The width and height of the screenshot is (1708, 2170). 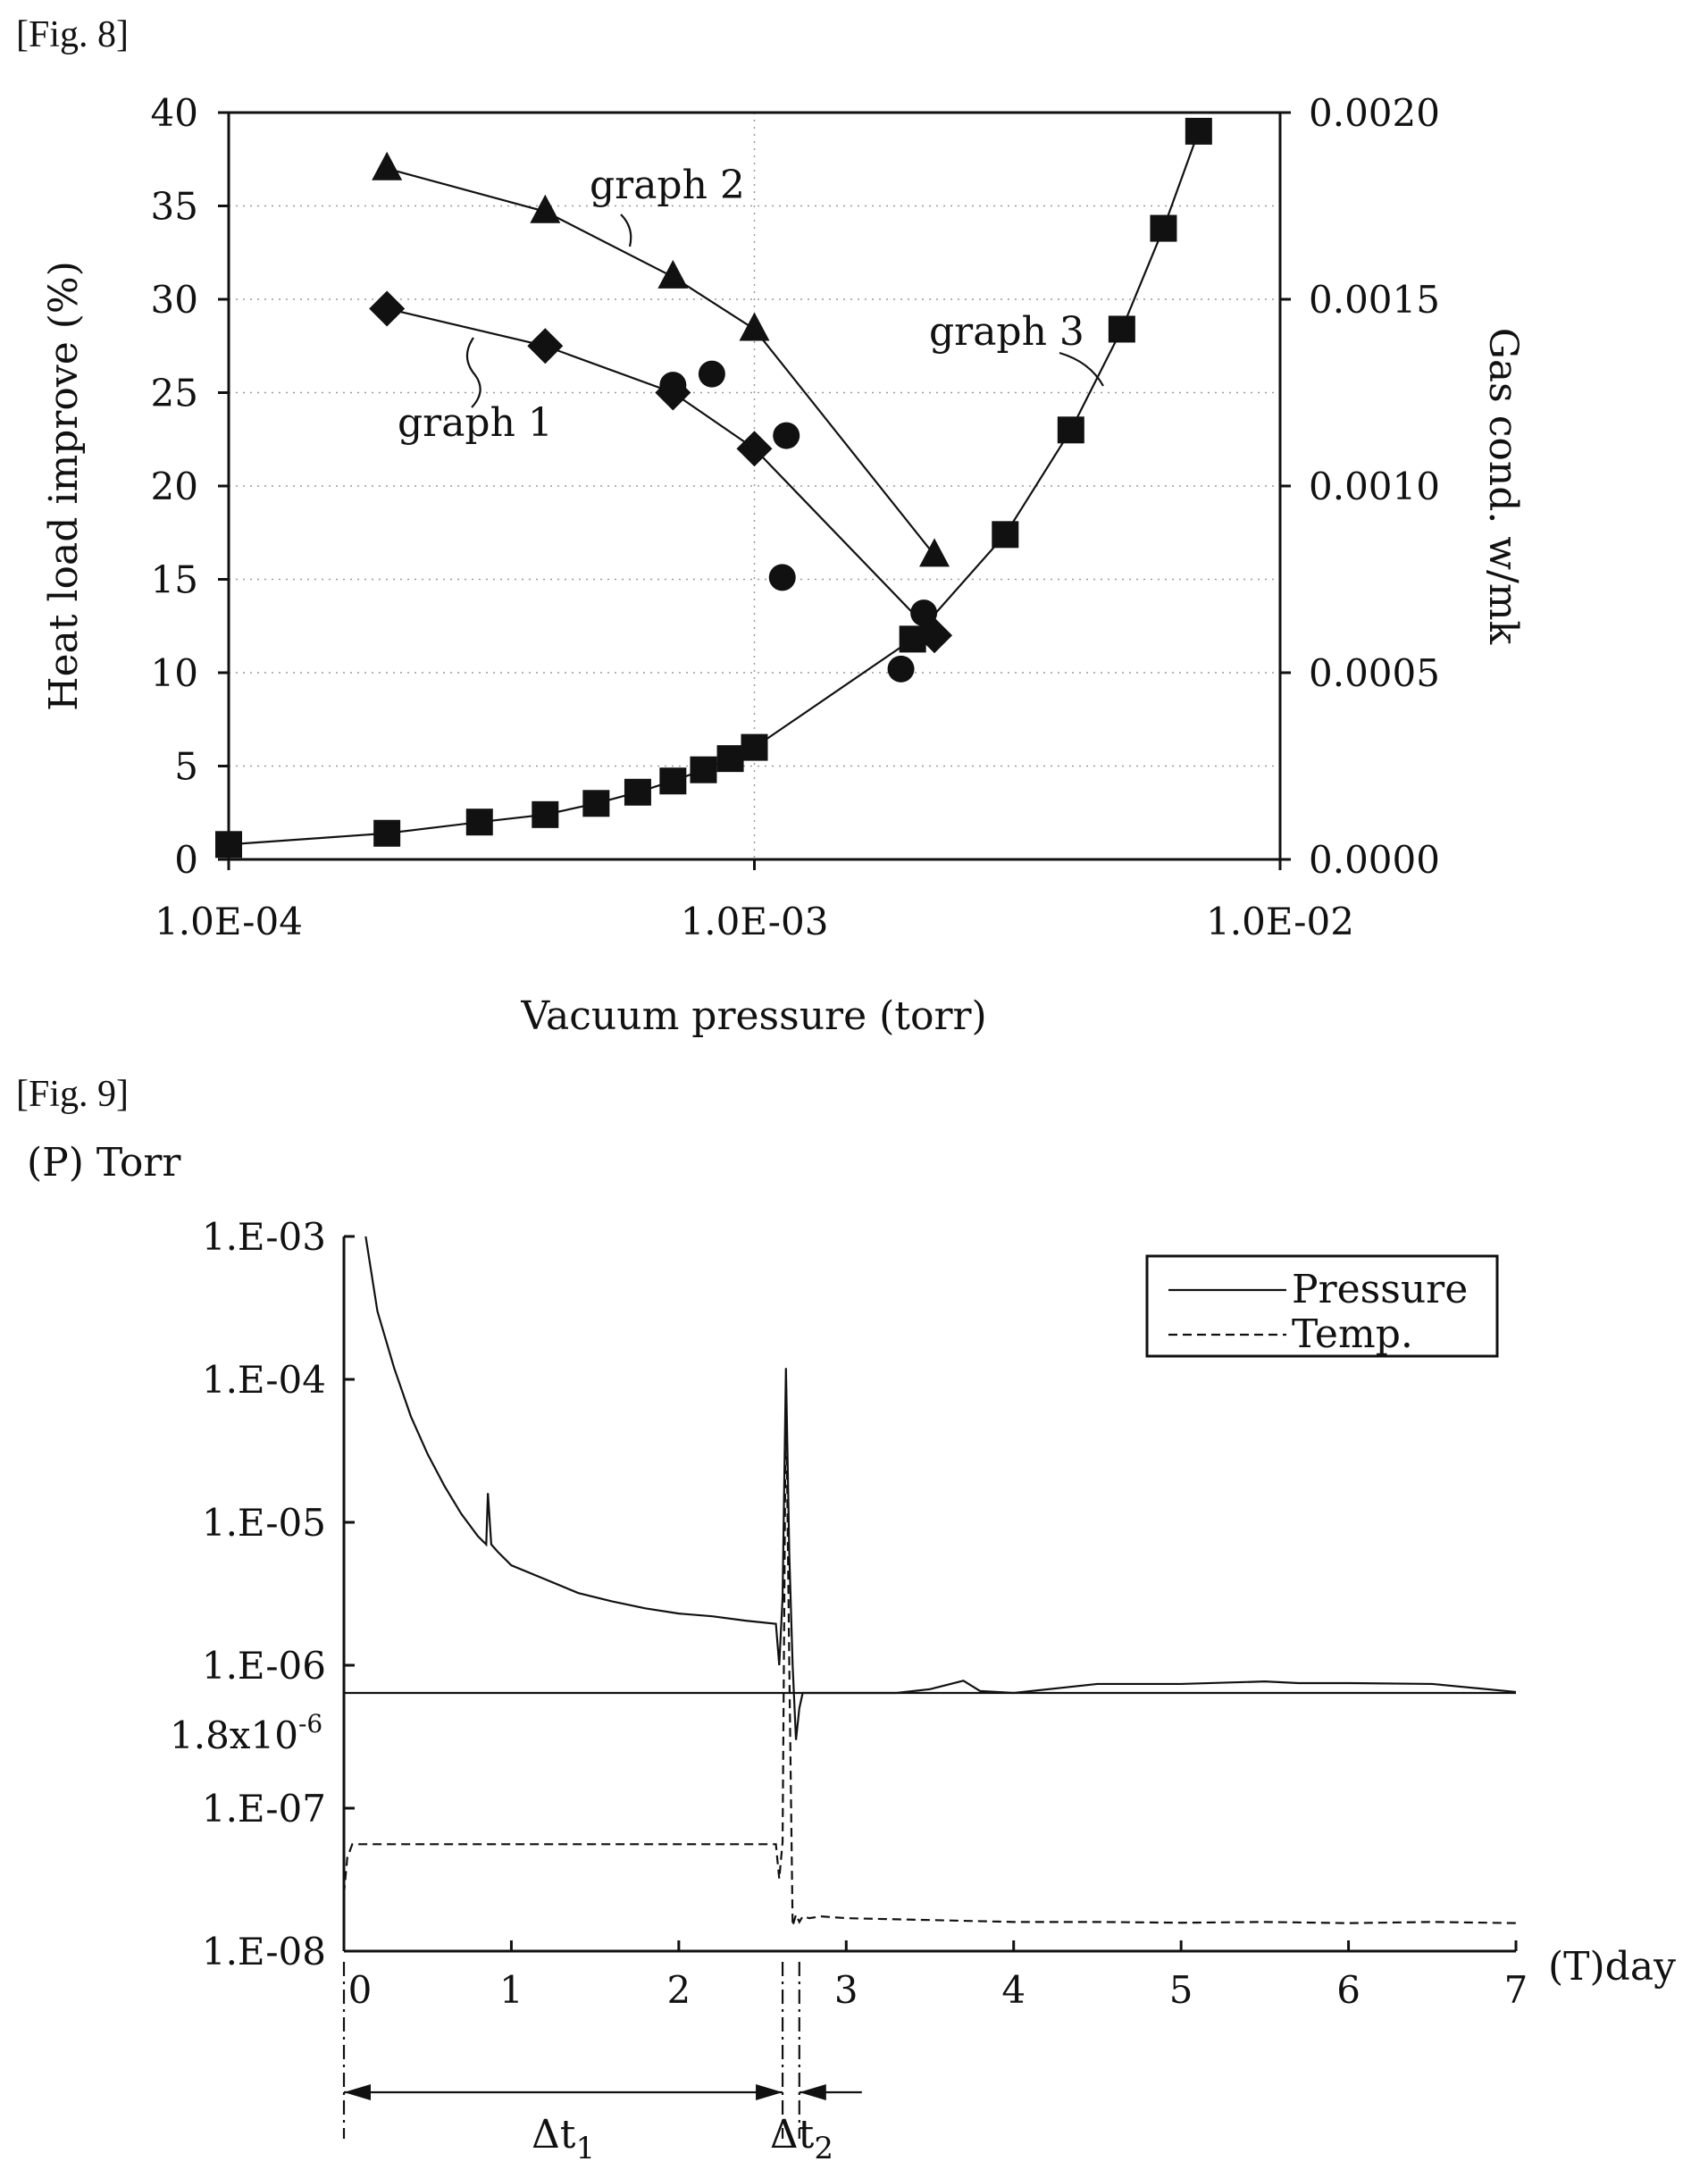 What do you see at coordinates (174, 673) in the screenshot?
I see `fig8-y-tick-label: 10` at bounding box center [174, 673].